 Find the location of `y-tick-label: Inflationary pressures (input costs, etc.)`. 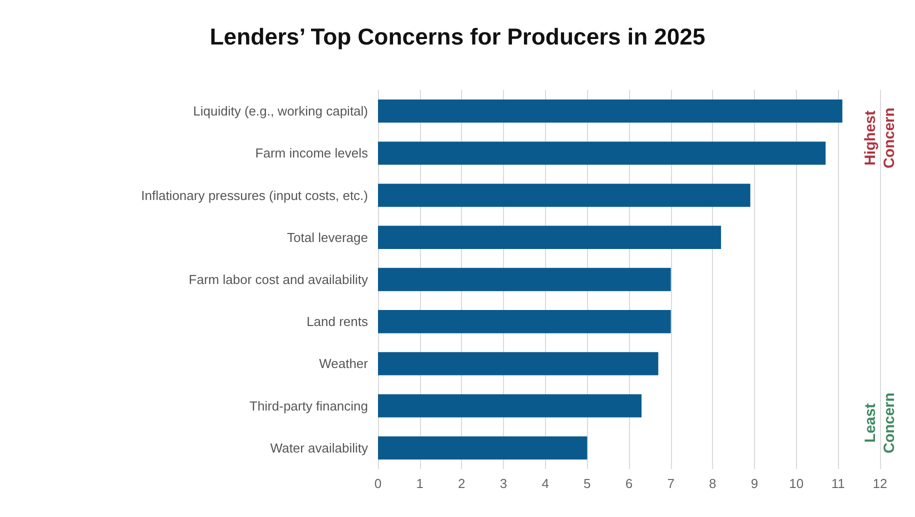

y-tick-label: Inflationary pressures (input costs, etc.) is located at coordinates (254, 195).